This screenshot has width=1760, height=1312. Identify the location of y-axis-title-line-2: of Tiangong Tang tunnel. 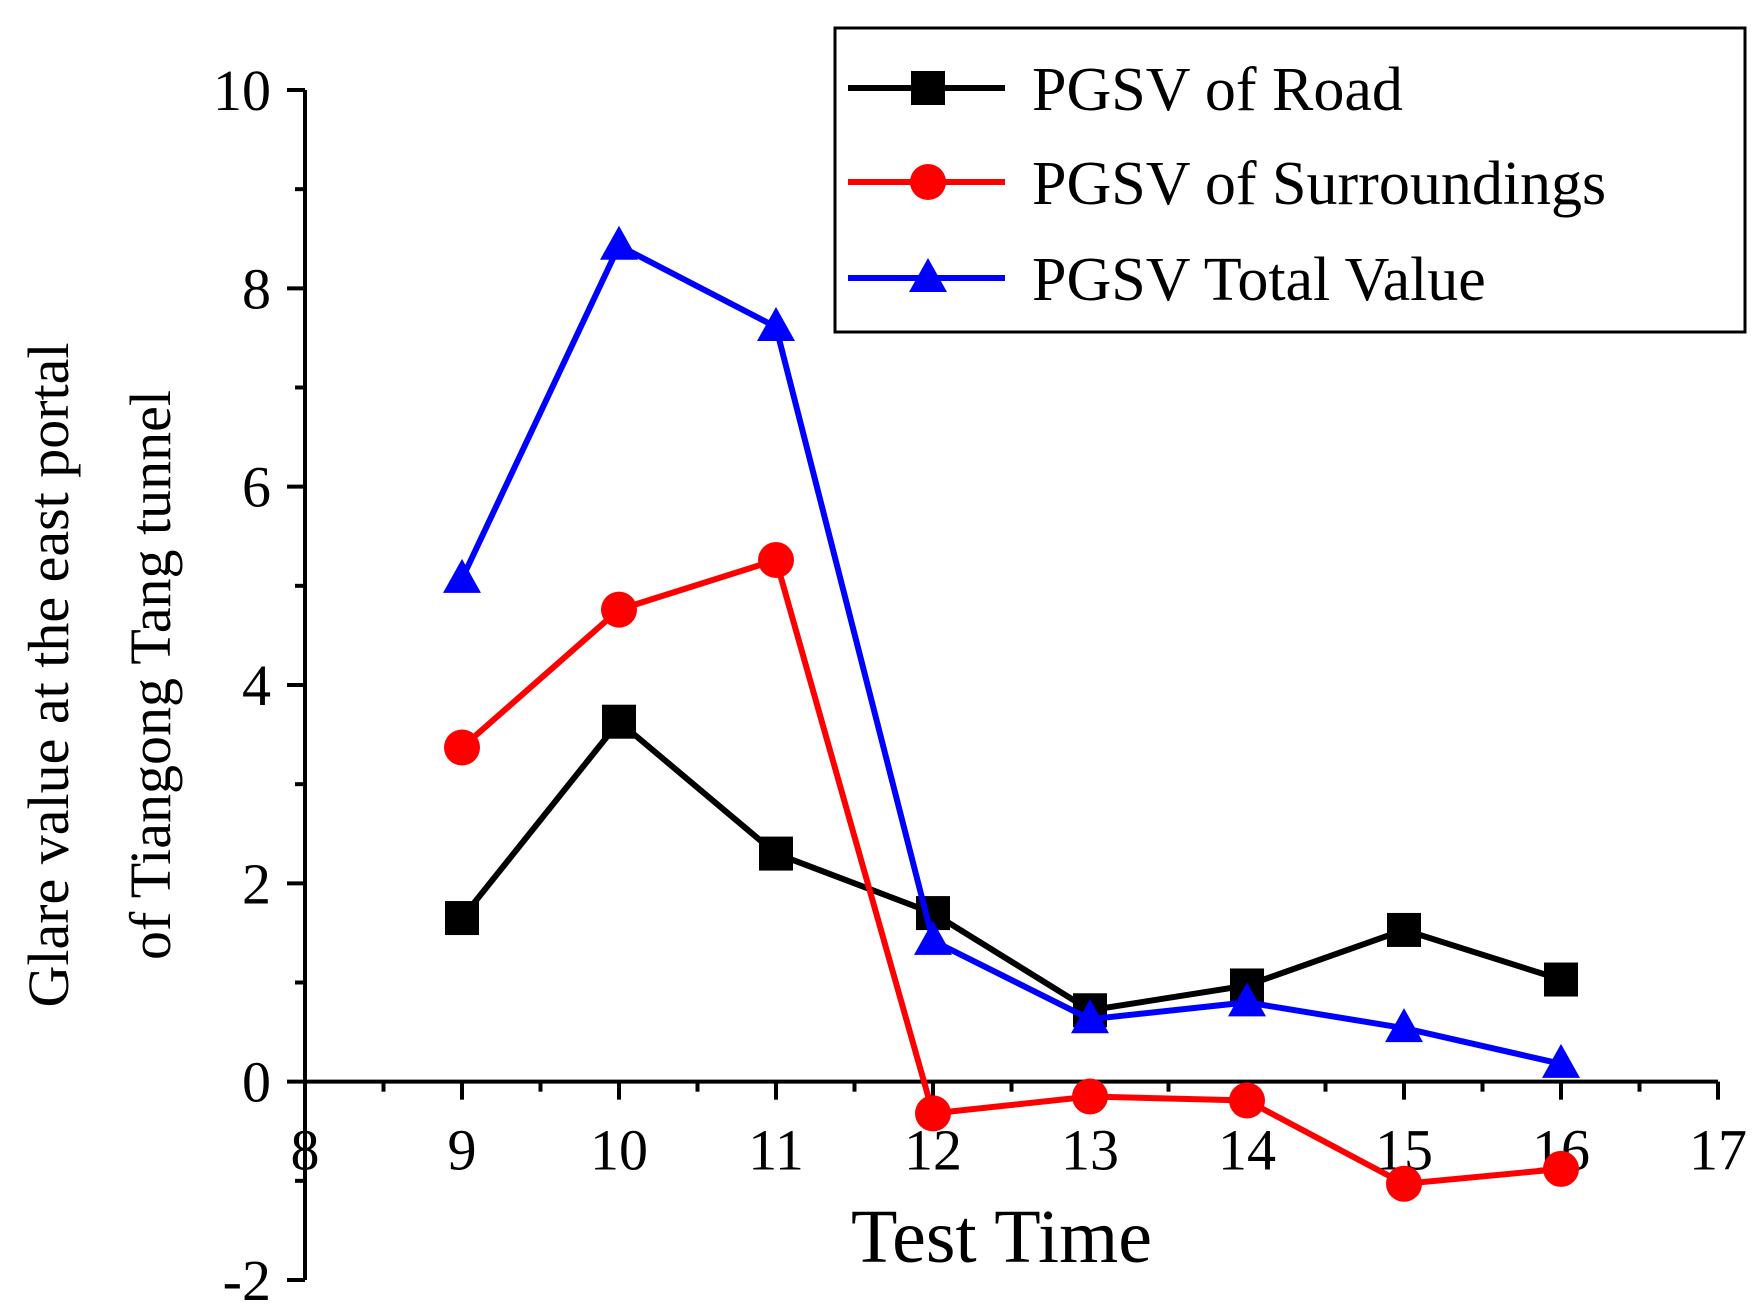
(150, 675).